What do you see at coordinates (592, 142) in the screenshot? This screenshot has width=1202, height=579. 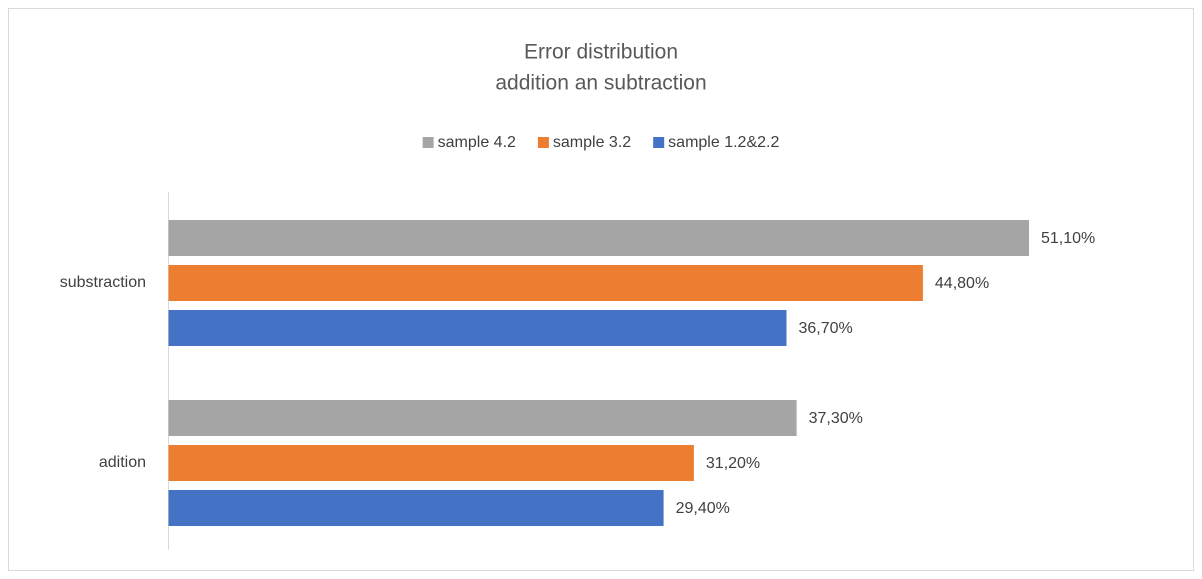 I see `legend-label: sample 3.2` at bounding box center [592, 142].